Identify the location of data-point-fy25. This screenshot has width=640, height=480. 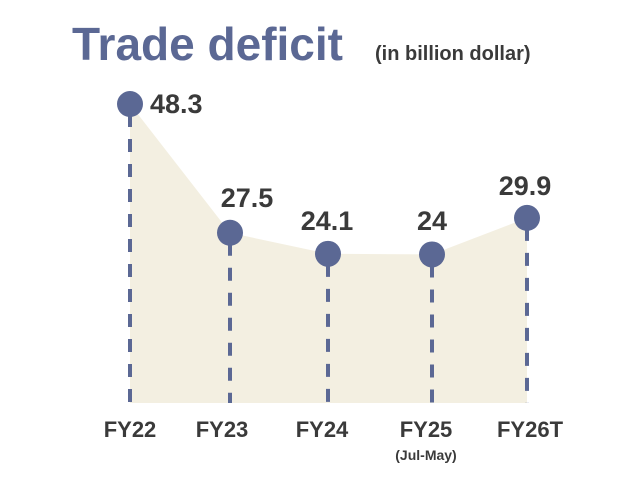
(432, 254).